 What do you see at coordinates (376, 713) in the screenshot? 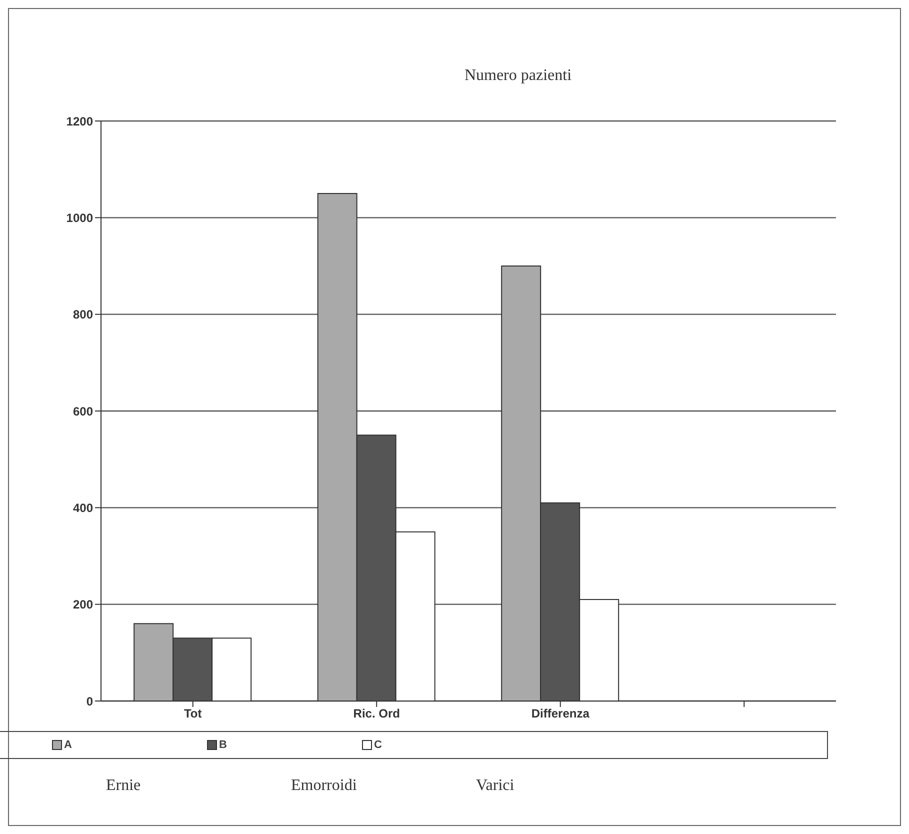
I see `x-tick-label: Ric. Ord` at bounding box center [376, 713].